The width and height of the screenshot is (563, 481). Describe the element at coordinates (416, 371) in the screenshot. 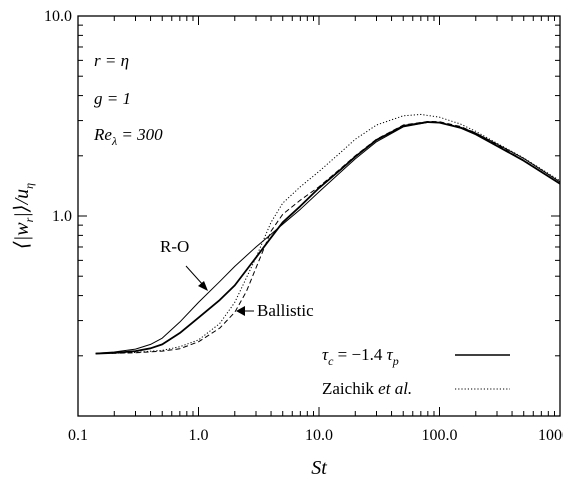

I see `legend: τc = −1.4 τp Zaichik et al.` at that location.